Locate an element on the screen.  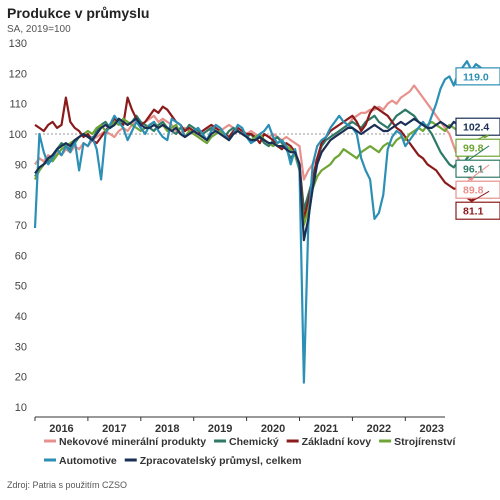
end-label-value: 102.4 is located at coordinates (476, 128).